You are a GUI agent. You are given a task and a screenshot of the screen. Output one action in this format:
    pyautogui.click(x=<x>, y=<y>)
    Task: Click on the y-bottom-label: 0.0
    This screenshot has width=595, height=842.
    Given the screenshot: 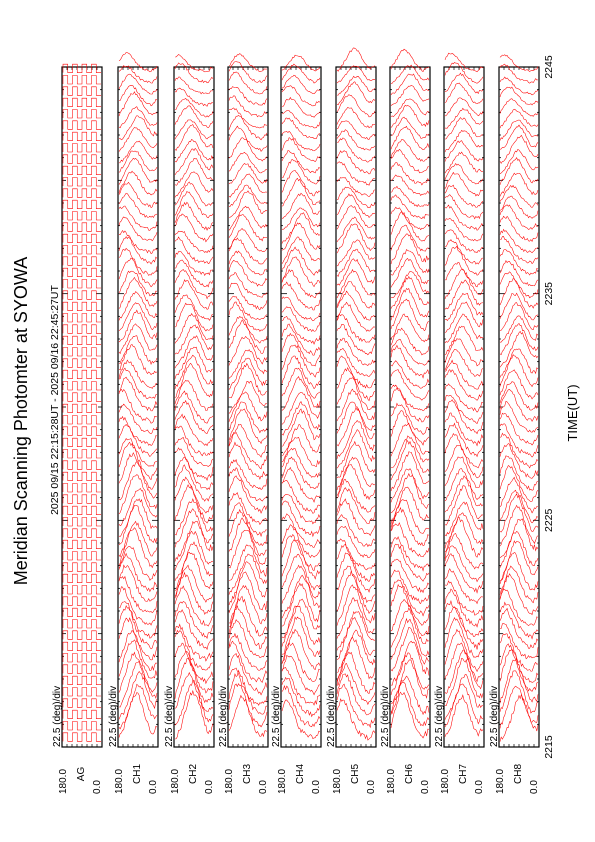 What is the action you would take?
    pyautogui.click(x=425, y=787)
    